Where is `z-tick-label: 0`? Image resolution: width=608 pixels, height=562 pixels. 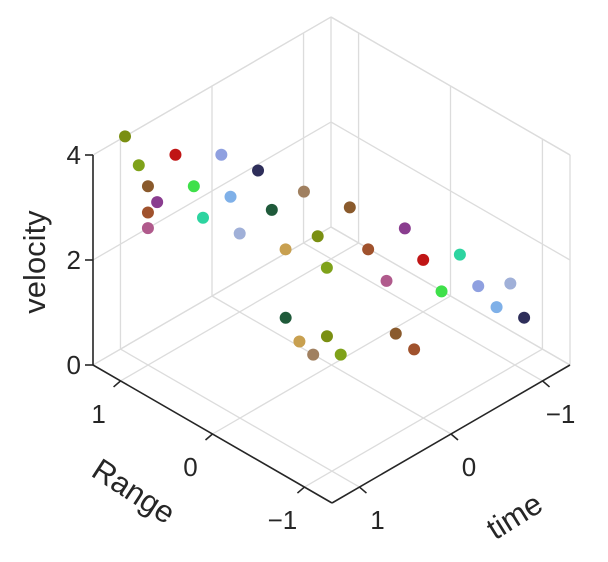
z-tick-label: 0 is located at coordinates (74, 365).